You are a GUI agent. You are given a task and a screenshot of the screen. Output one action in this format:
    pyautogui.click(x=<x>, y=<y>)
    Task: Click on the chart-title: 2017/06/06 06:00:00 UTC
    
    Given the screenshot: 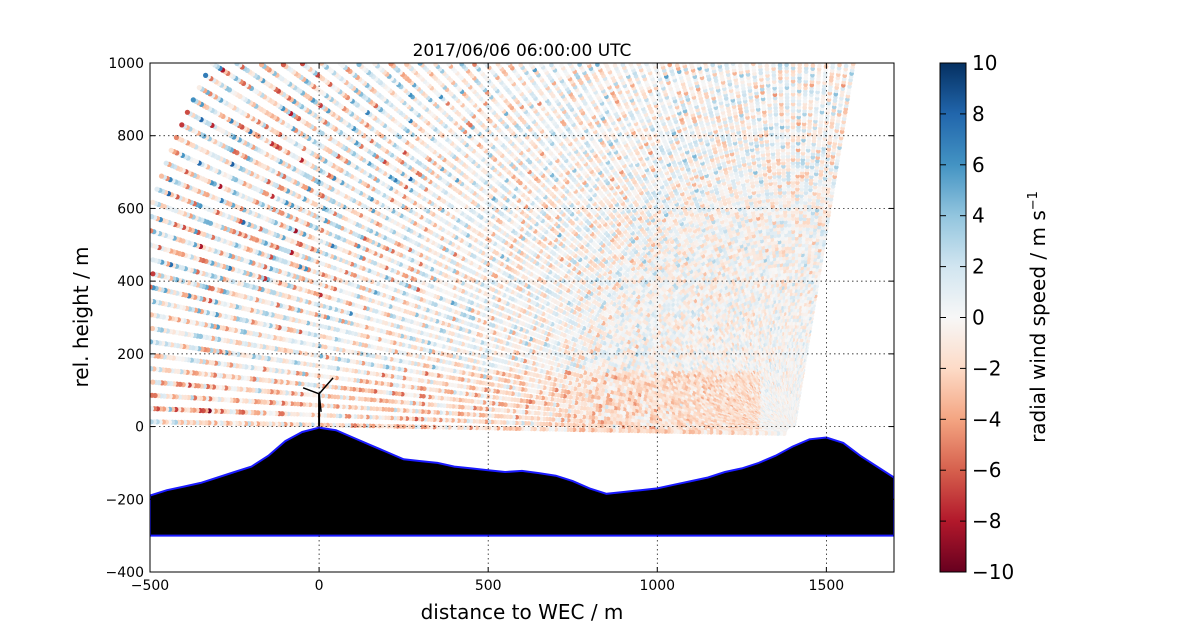 What is the action you would take?
    pyautogui.click(x=522, y=51)
    